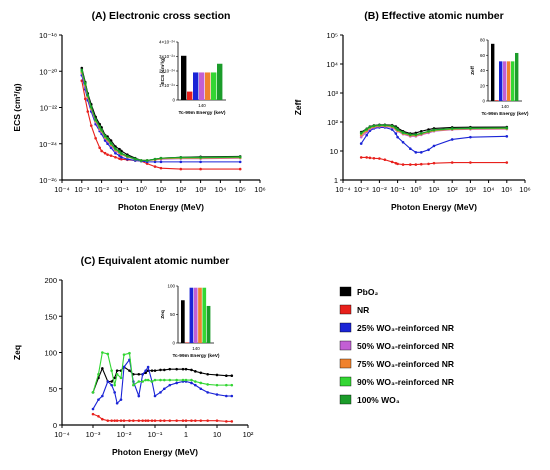  Describe the element at coordinates (415, 189) in the screenshot. I see `x-tick-label: 10⁰` at that location.